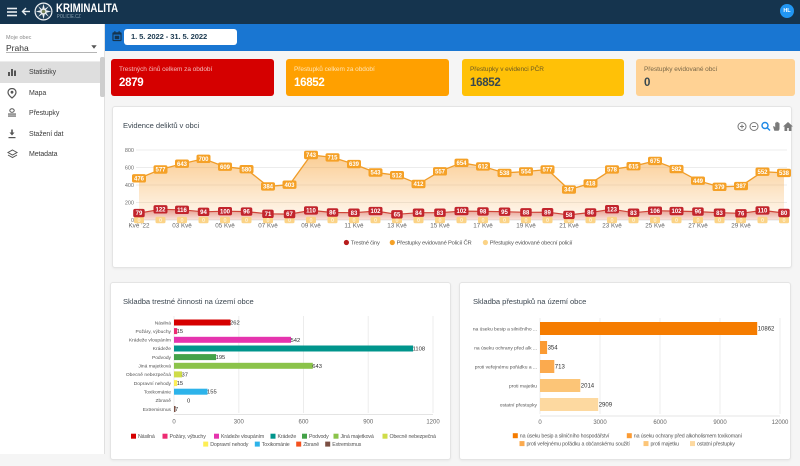 The width and height of the screenshot is (800, 466). I want to click on svg-text: na úseku besip a silničního .., so click(505, 329).